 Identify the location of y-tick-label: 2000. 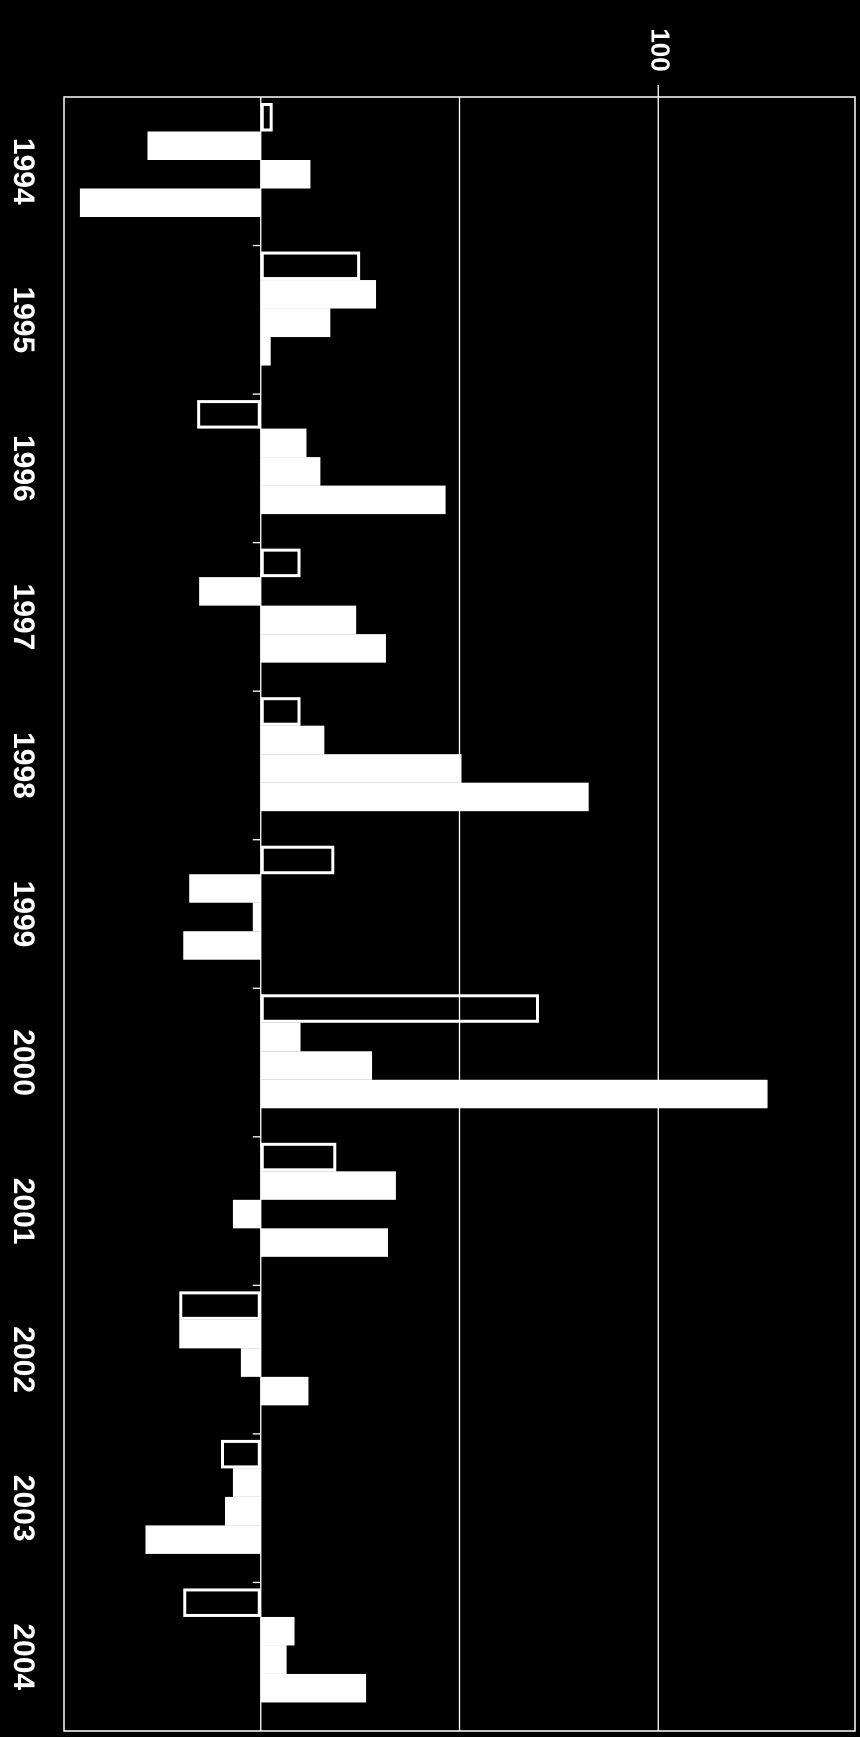
(23, 1062).